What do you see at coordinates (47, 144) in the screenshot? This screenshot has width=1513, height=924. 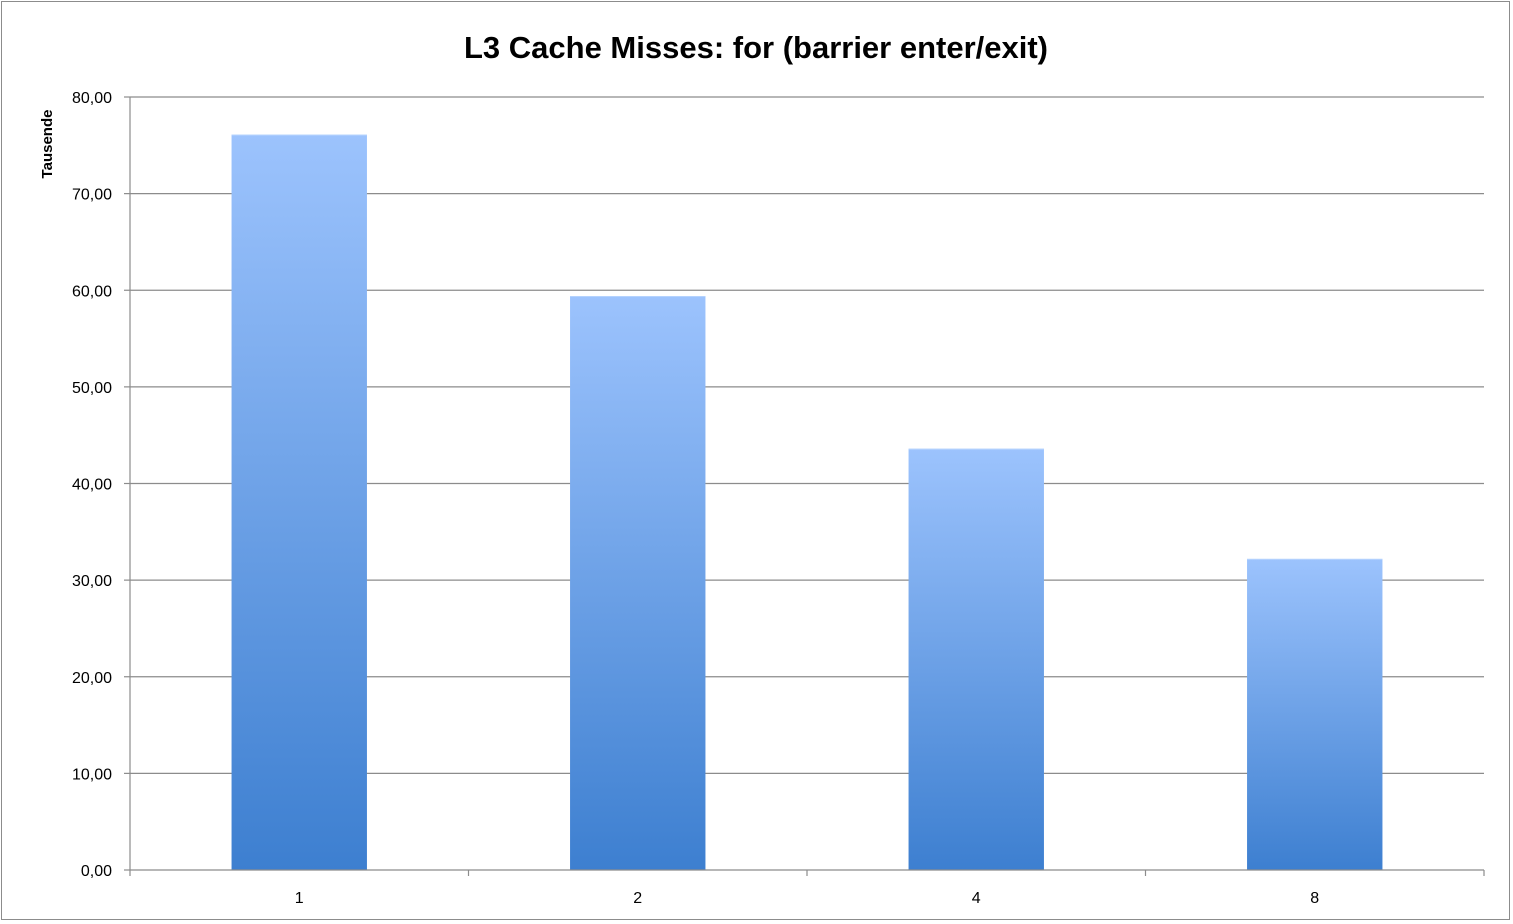 I see `y-axis-label: Tausende` at bounding box center [47, 144].